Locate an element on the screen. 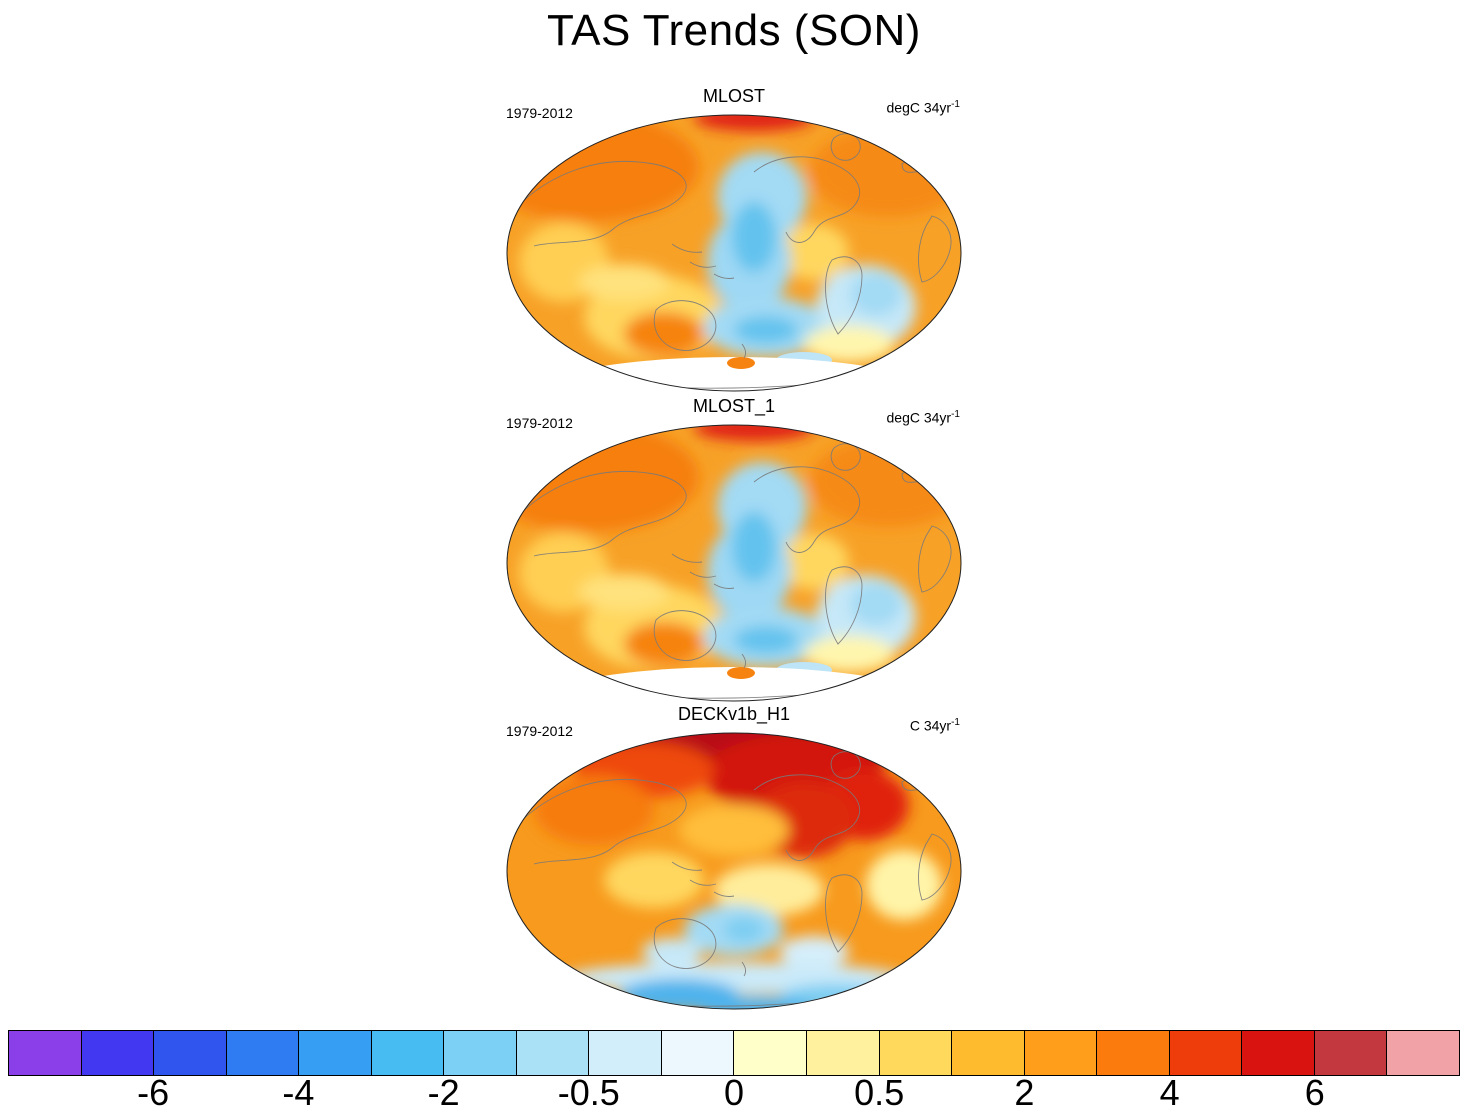  panel-deckv1b-h1-unit: C 34yr-1 is located at coordinates (935, 725).